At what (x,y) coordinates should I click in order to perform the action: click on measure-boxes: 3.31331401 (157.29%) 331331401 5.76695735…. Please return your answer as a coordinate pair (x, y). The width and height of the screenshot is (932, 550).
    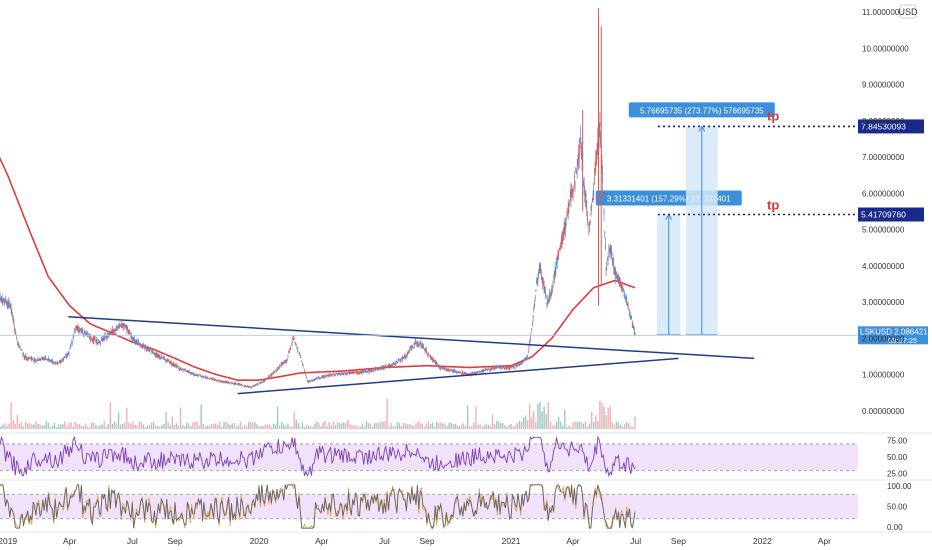
    Looking at the image, I should click on (685, 219).